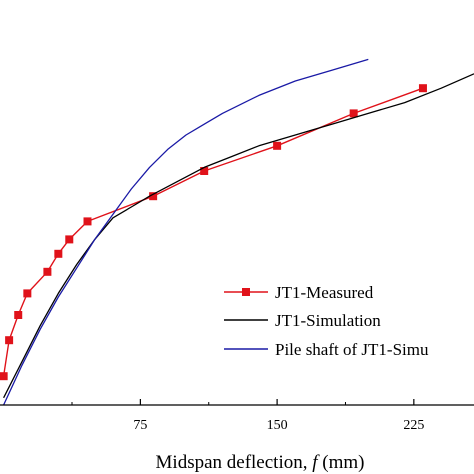  Describe the element at coordinates (246, 292) in the screenshot. I see `legend-swatch-marker` at that location.